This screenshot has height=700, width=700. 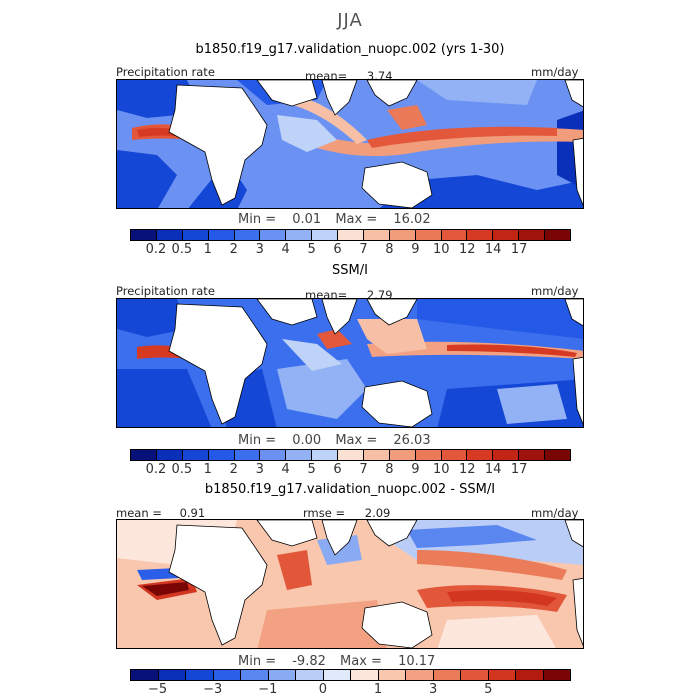 What do you see at coordinates (555, 513) in the screenshot?
I see `panel3-units: mm/day` at bounding box center [555, 513].